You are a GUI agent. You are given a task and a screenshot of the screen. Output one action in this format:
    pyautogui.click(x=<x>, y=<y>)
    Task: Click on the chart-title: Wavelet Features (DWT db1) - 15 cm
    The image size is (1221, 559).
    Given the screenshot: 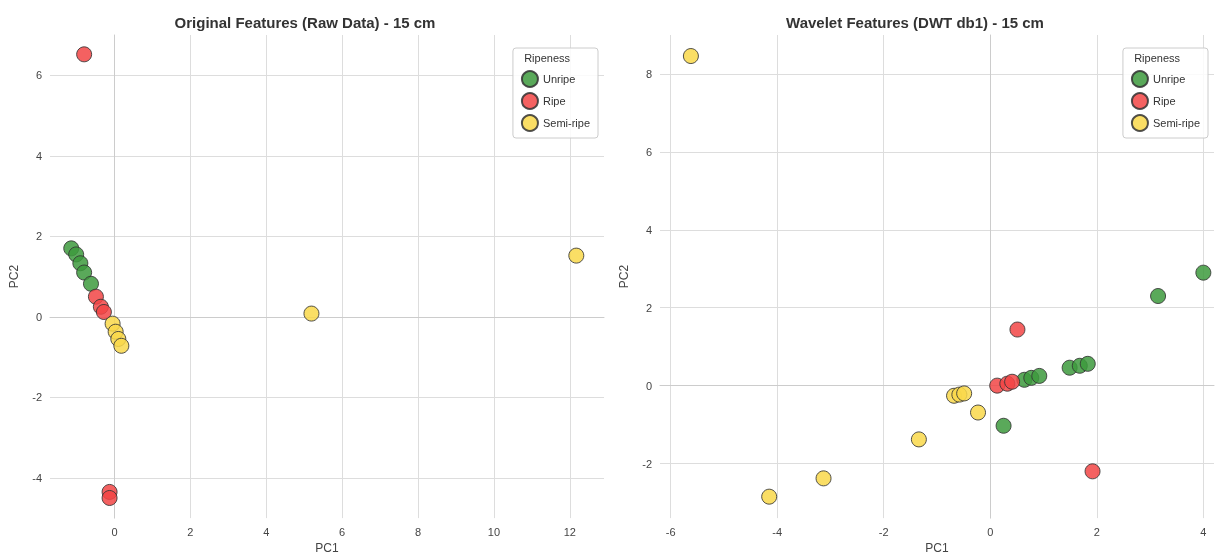 What is the action you would take?
    pyautogui.click(x=915, y=22)
    